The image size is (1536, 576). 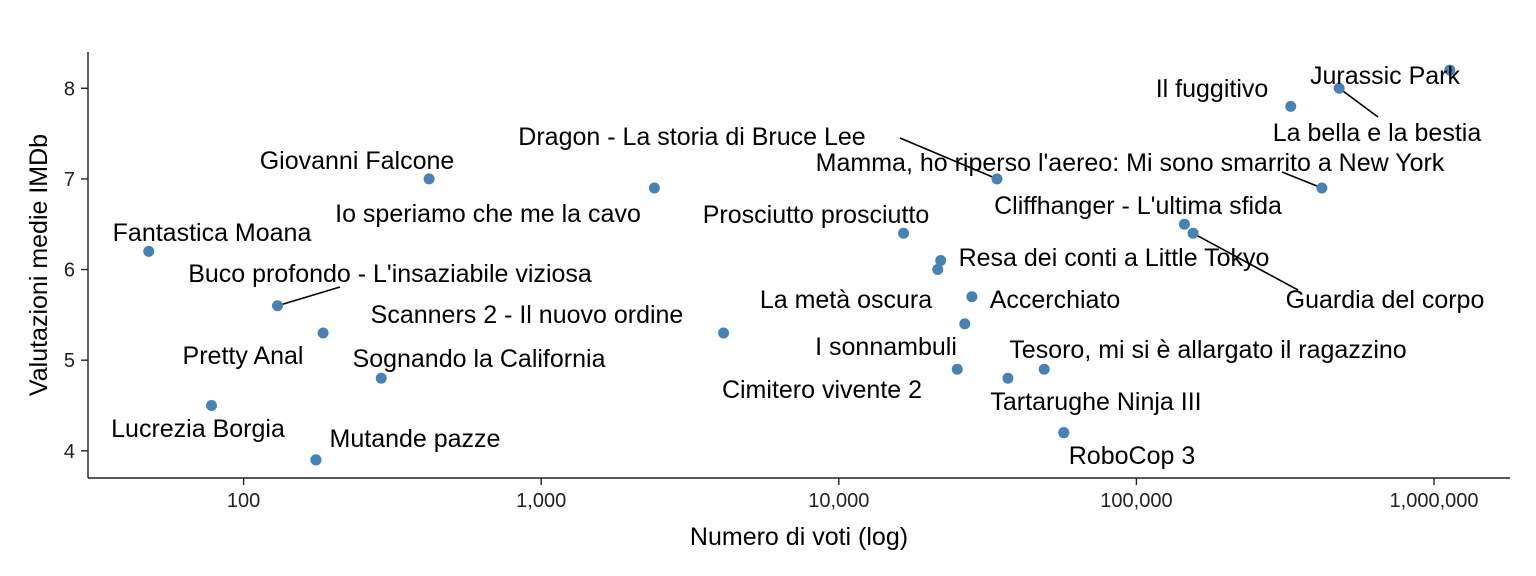 I want to click on point-label: Dragon - La storia di Bruce Lee, so click(x=691, y=137).